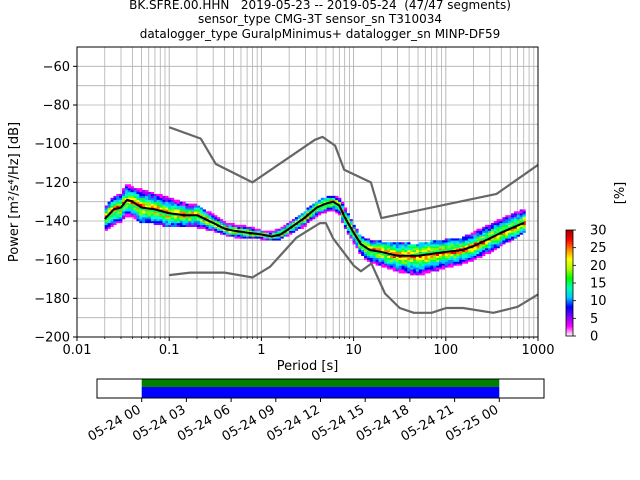 This screenshot has width=640, height=480. I want to click on x-tick-label: 100, so click(445, 350).